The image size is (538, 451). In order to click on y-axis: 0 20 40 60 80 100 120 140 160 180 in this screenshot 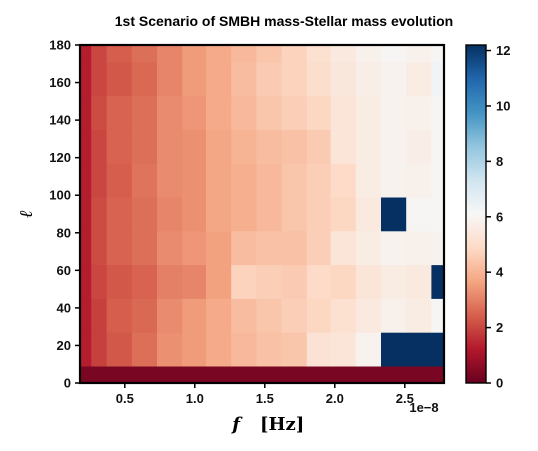, I will do `click(64, 214)`.